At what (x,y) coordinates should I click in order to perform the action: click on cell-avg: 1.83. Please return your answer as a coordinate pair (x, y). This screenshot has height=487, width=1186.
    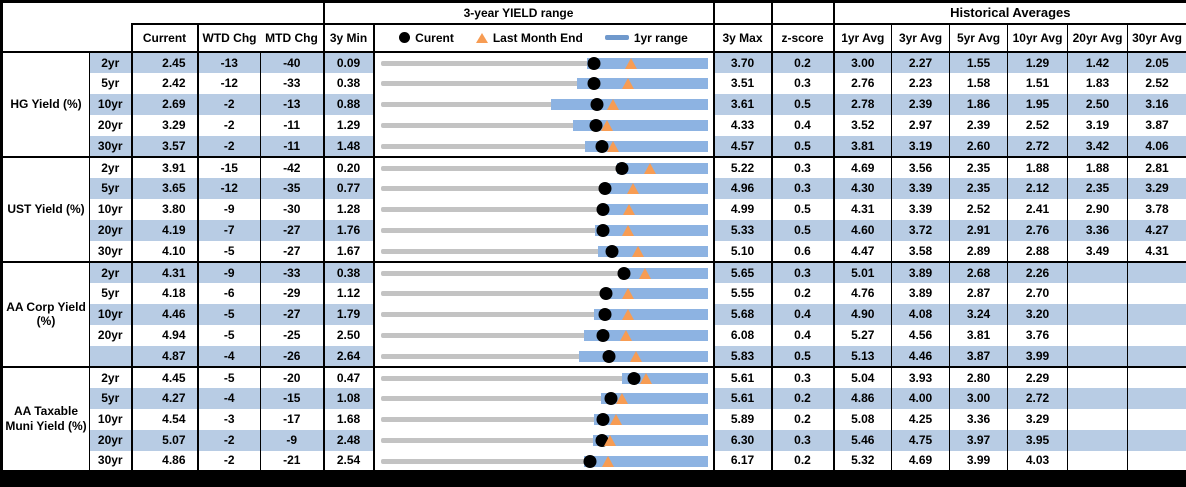
    Looking at the image, I should click on (1098, 83).